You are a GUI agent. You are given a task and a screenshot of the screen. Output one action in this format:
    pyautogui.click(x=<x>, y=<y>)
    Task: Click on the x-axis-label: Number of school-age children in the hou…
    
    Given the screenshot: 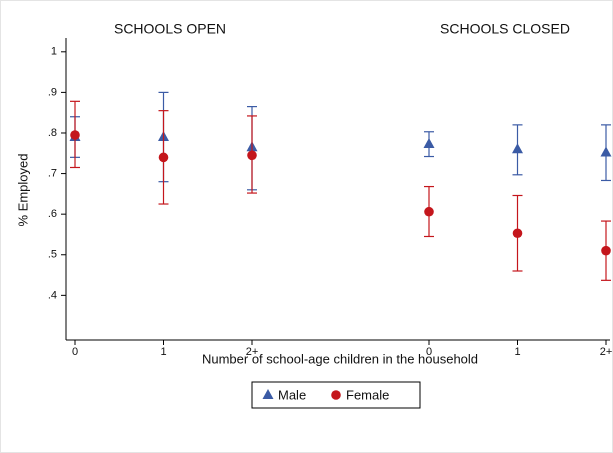 What is the action you would take?
    pyautogui.click(x=340, y=358)
    